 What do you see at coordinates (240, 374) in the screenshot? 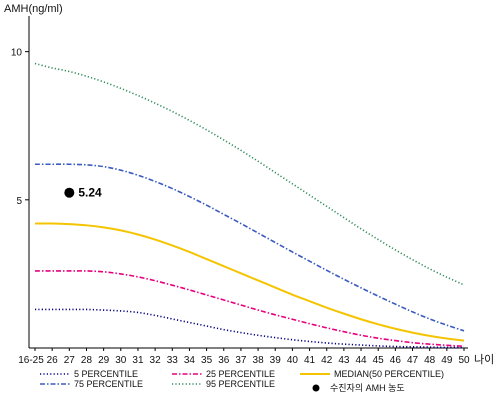
I see `legend-label-25-percentile: 25 PERCENTILE` at bounding box center [240, 374].